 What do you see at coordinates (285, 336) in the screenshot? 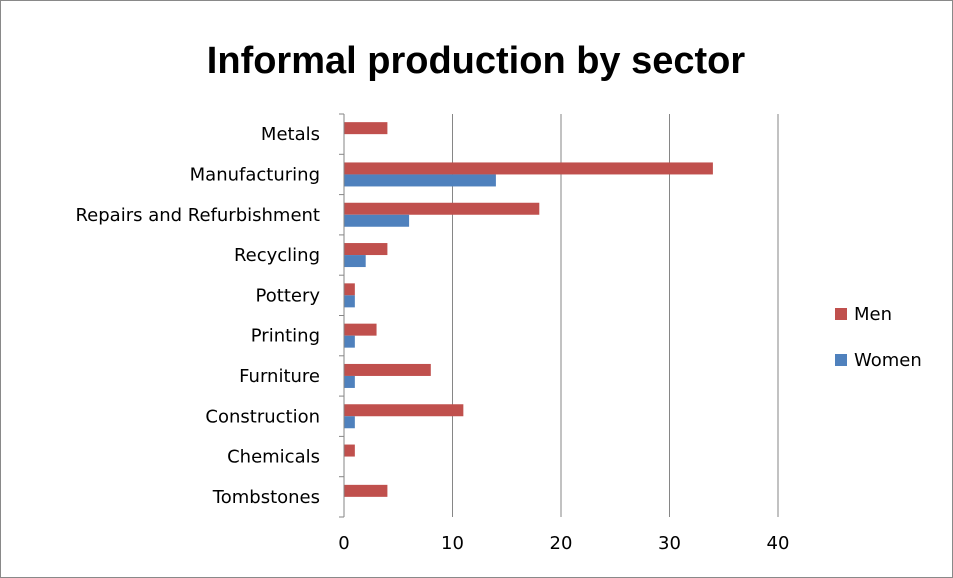
I see `category-label: Printing` at bounding box center [285, 336].